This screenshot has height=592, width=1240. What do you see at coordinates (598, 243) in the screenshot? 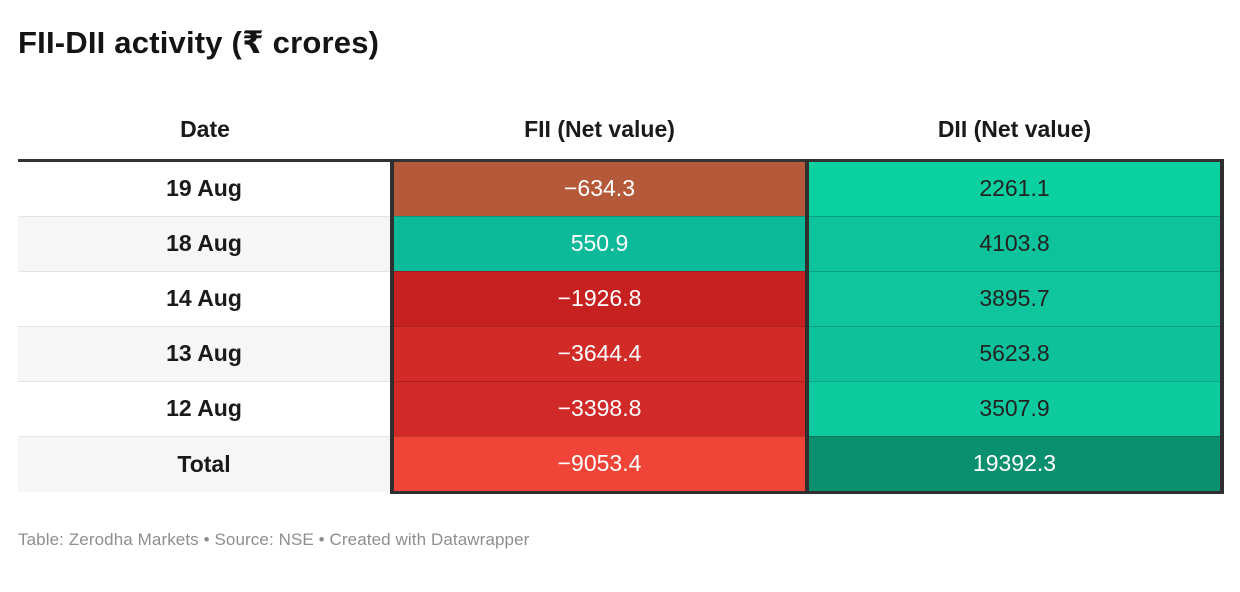
I see `fii-value-cell: 550.9` at bounding box center [598, 243].